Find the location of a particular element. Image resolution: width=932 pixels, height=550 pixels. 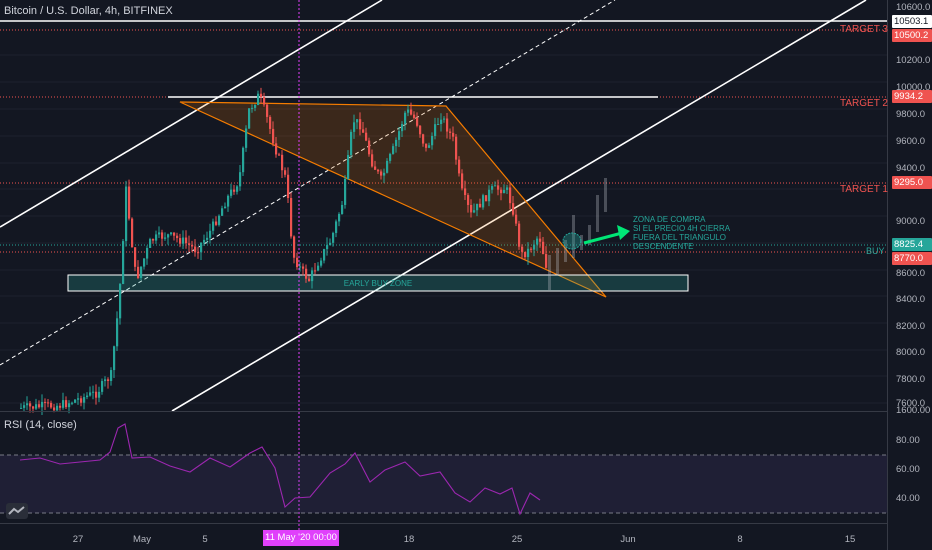

price-label-target-2: 9934.2 is located at coordinates (912, 96).